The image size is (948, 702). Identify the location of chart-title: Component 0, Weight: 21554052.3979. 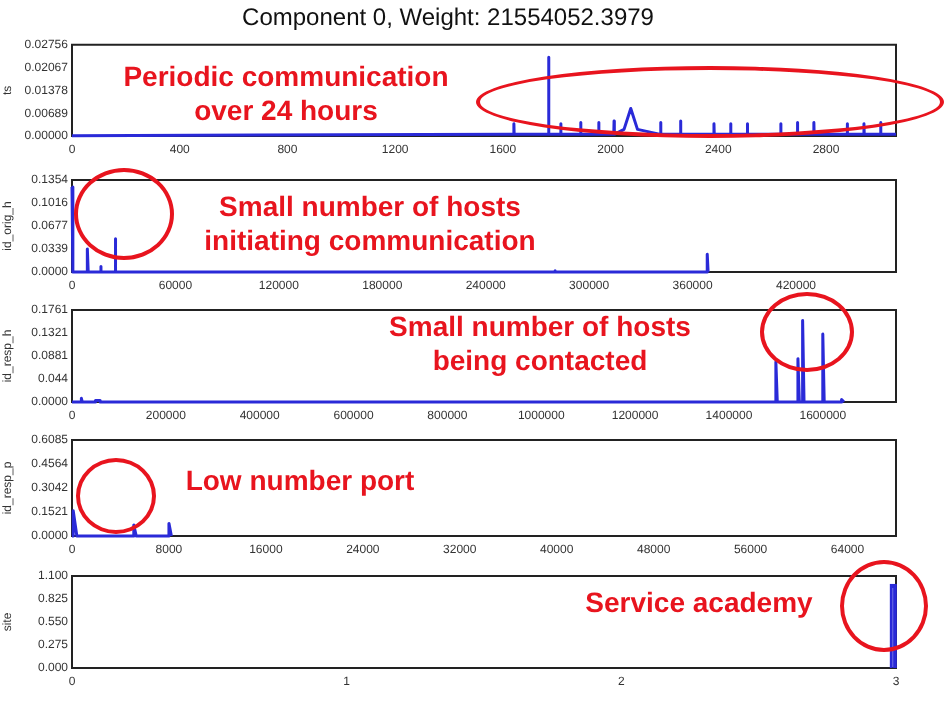
(448, 17).